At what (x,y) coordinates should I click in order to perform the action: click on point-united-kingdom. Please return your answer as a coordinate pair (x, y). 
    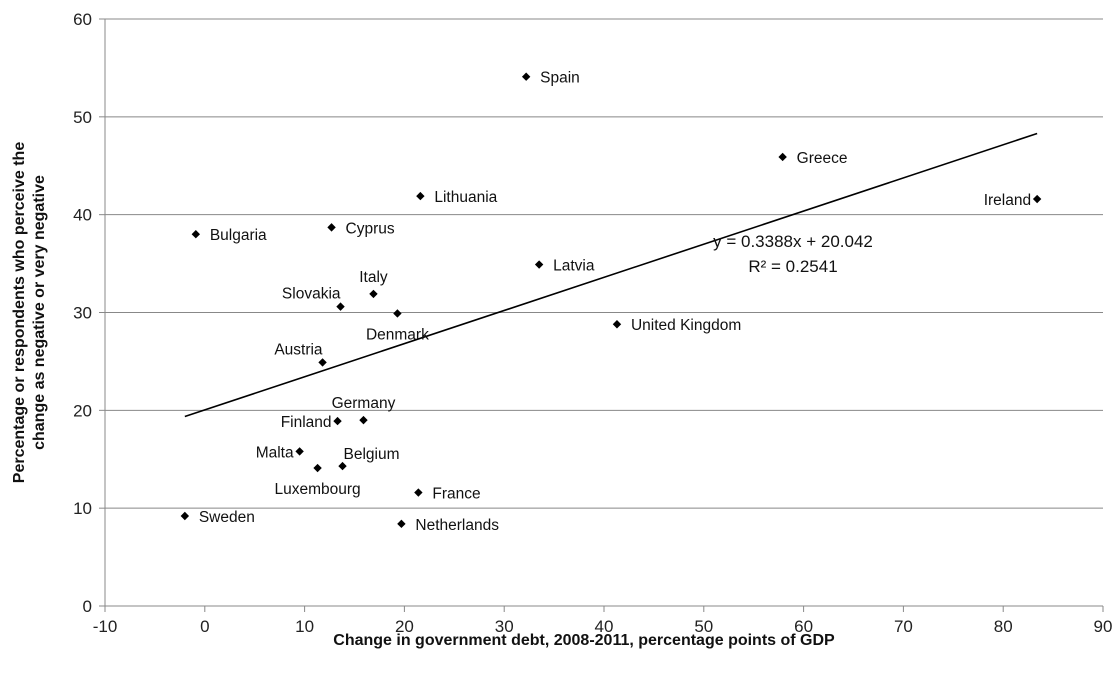
    Looking at the image, I should click on (617, 324).